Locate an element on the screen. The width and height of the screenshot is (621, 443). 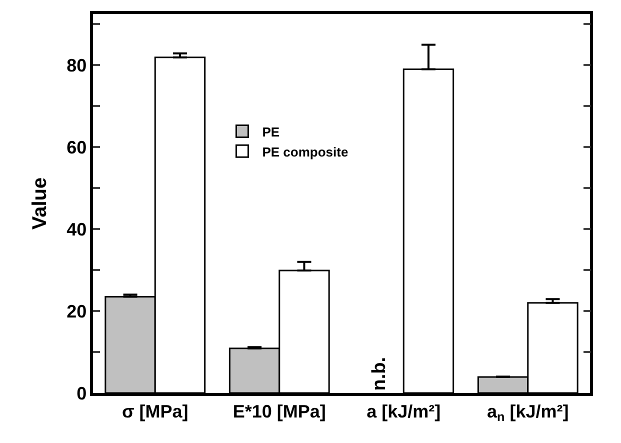
x-tick-label: a [kJ/m²] is located at coordinates (403, 411).